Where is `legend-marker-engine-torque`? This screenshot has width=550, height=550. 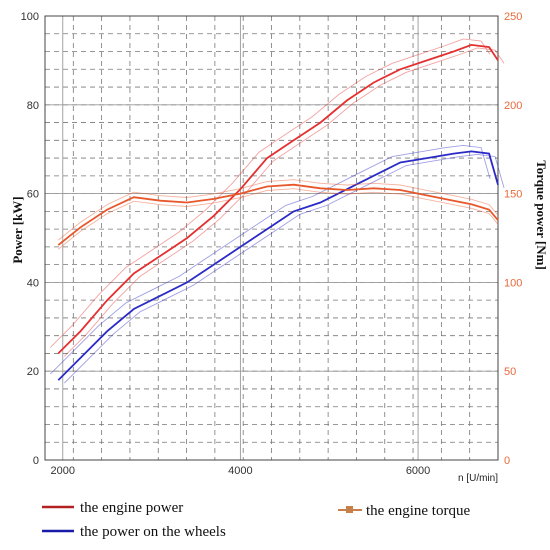 legend-marker-engine-torque is located at coordinates (349, 509).